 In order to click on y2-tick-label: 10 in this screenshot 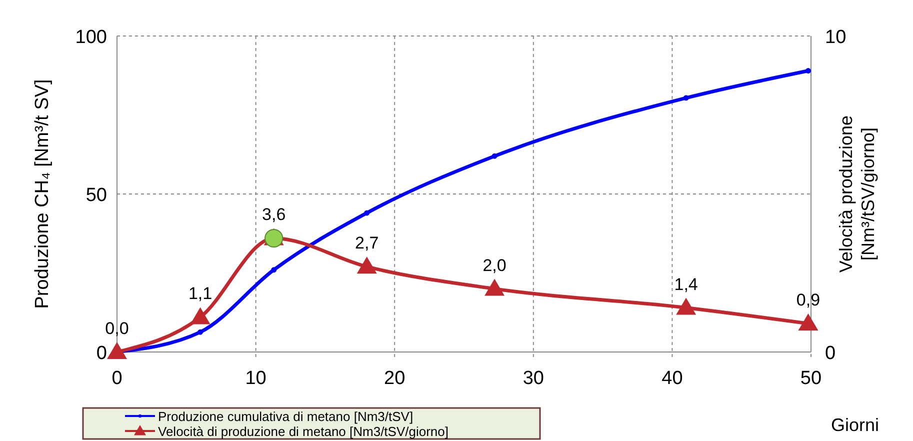, I will do `click(835, 37)`.